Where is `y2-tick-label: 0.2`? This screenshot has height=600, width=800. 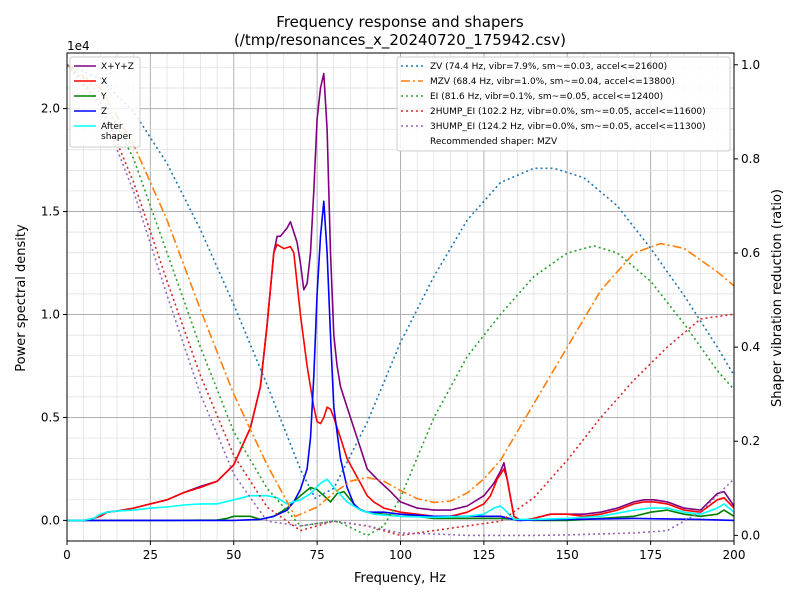 y2-tick-label: 0.2 is located at coordinates (750, 441).